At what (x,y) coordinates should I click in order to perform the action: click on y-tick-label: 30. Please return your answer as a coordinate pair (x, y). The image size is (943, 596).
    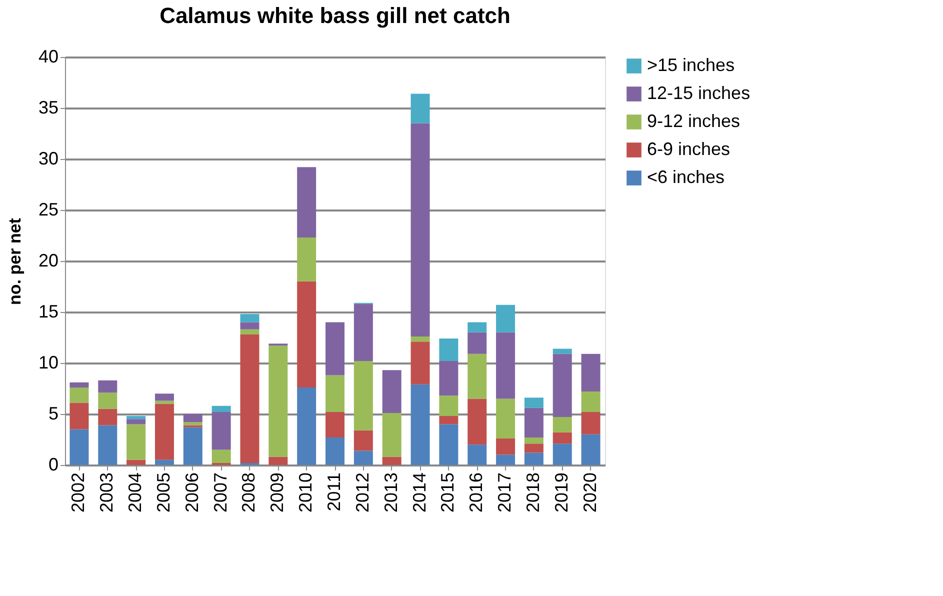
    Looking at the image, I should click on (48, 158).